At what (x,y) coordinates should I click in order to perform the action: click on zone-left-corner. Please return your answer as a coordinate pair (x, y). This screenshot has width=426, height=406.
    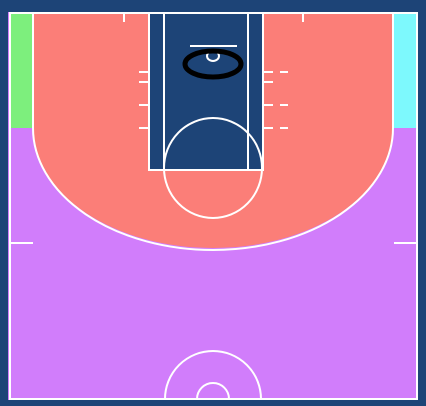
    Looking at the image, I should click on (22, 71).